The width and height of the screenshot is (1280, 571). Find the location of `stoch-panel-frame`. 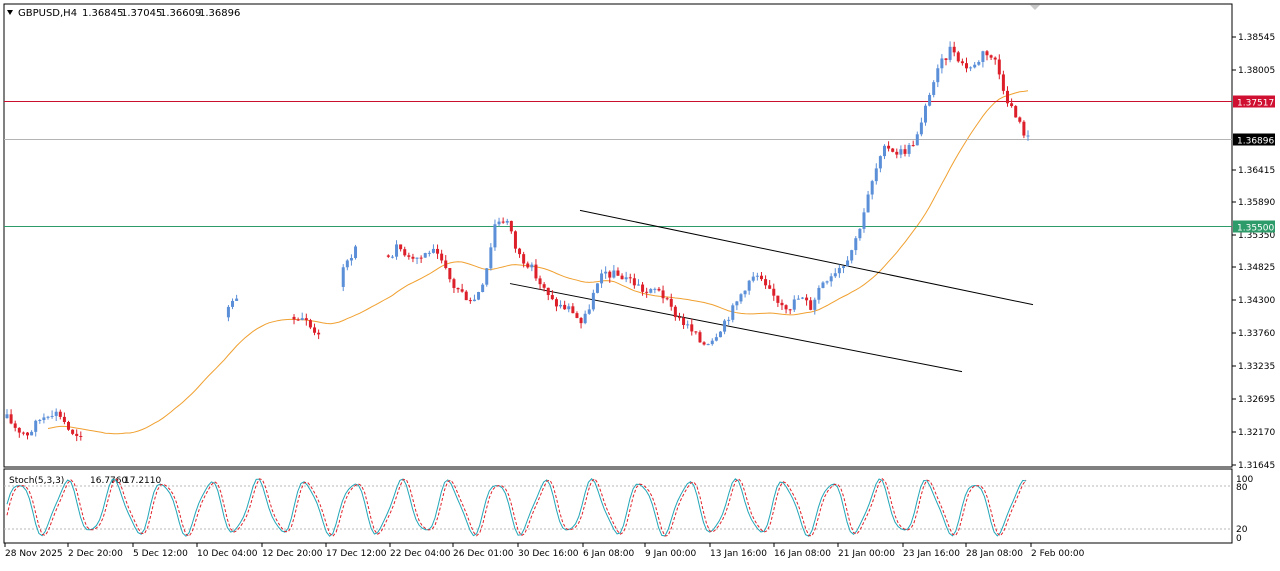

stoch-panel-frame is located at coordinates (618, 506).